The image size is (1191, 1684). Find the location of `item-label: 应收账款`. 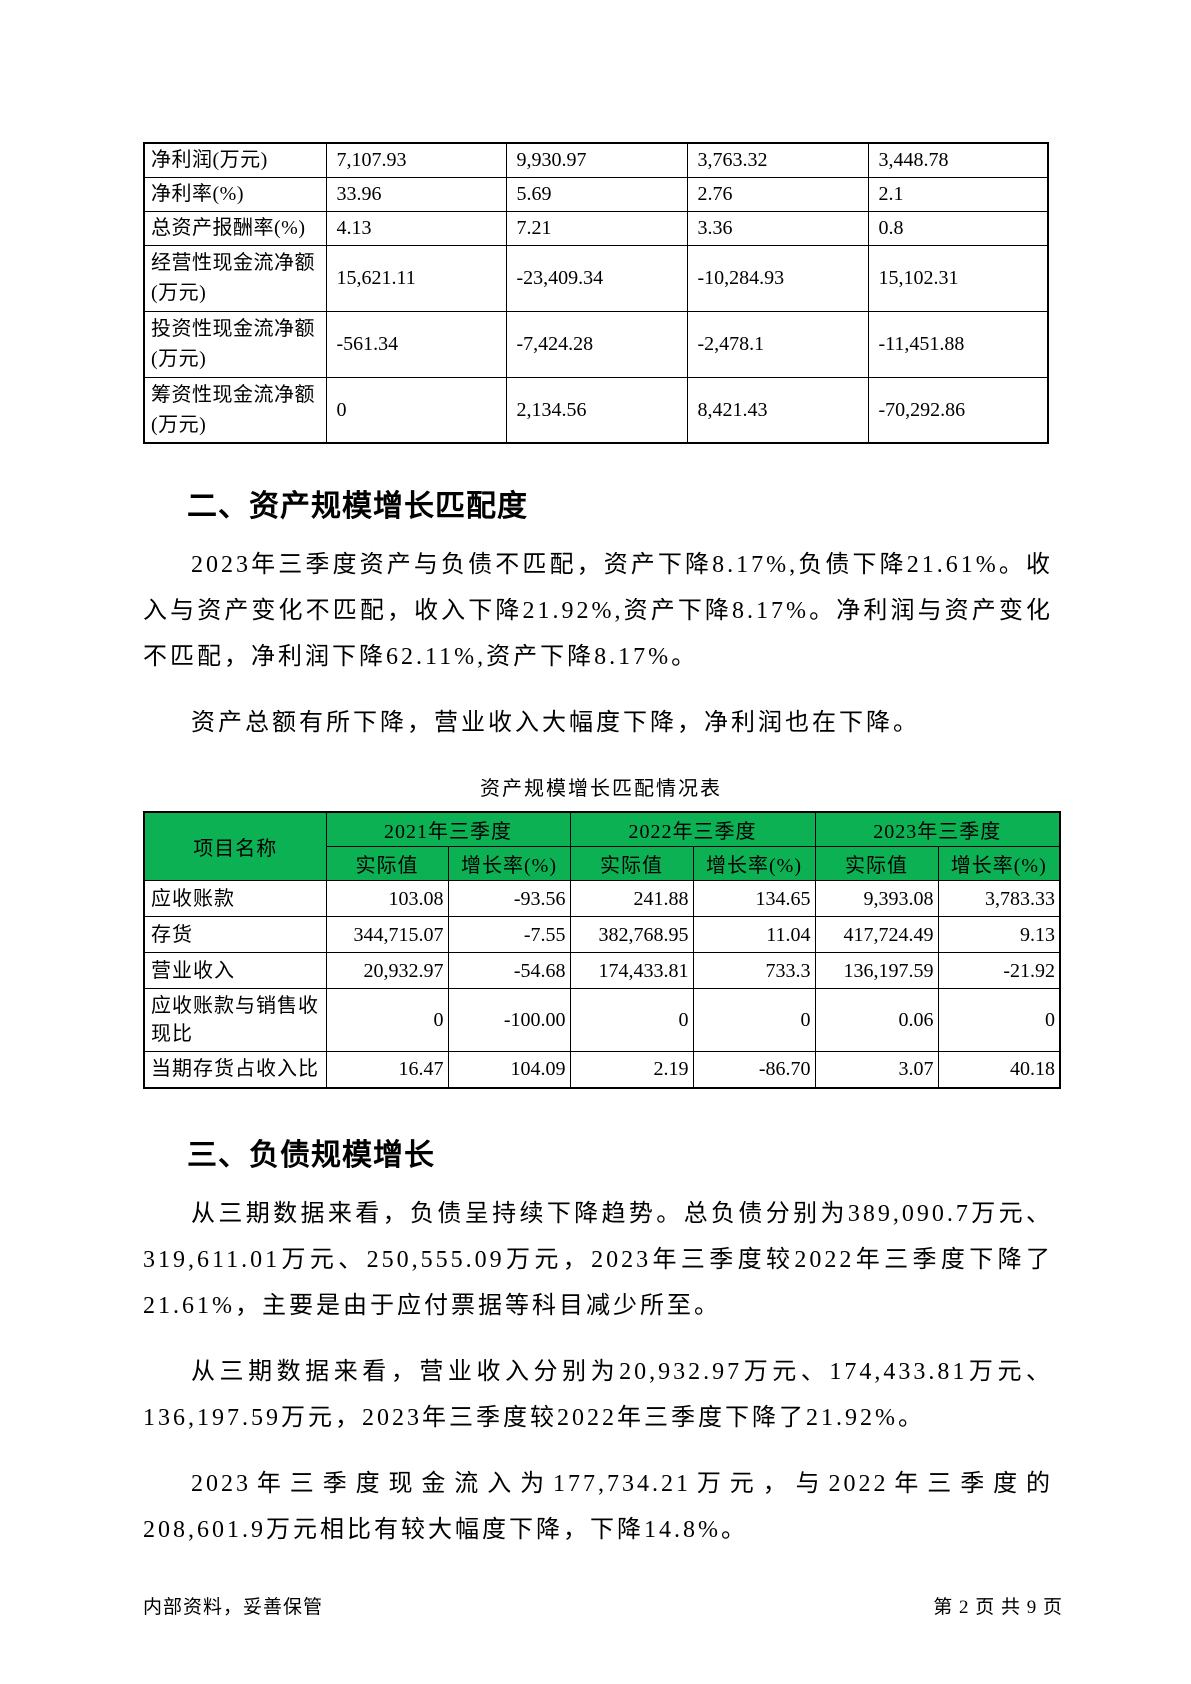

item-label: 应收账款 is located at coordinates (235, 898).